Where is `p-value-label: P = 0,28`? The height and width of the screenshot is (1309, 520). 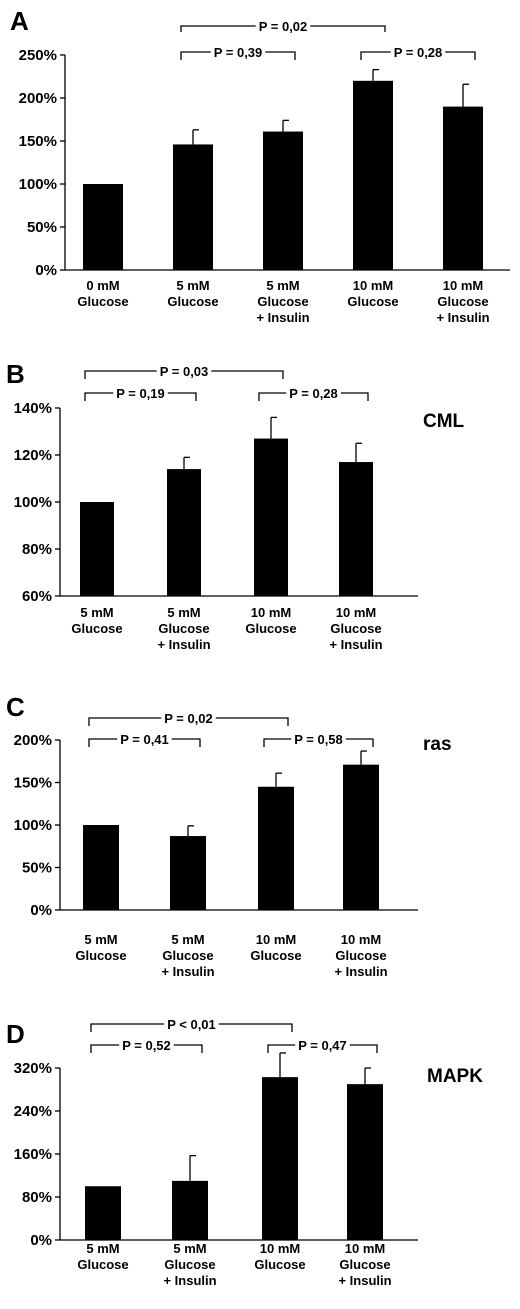 p-value-label: P = 0,28 is located at coordinates (313, 393).